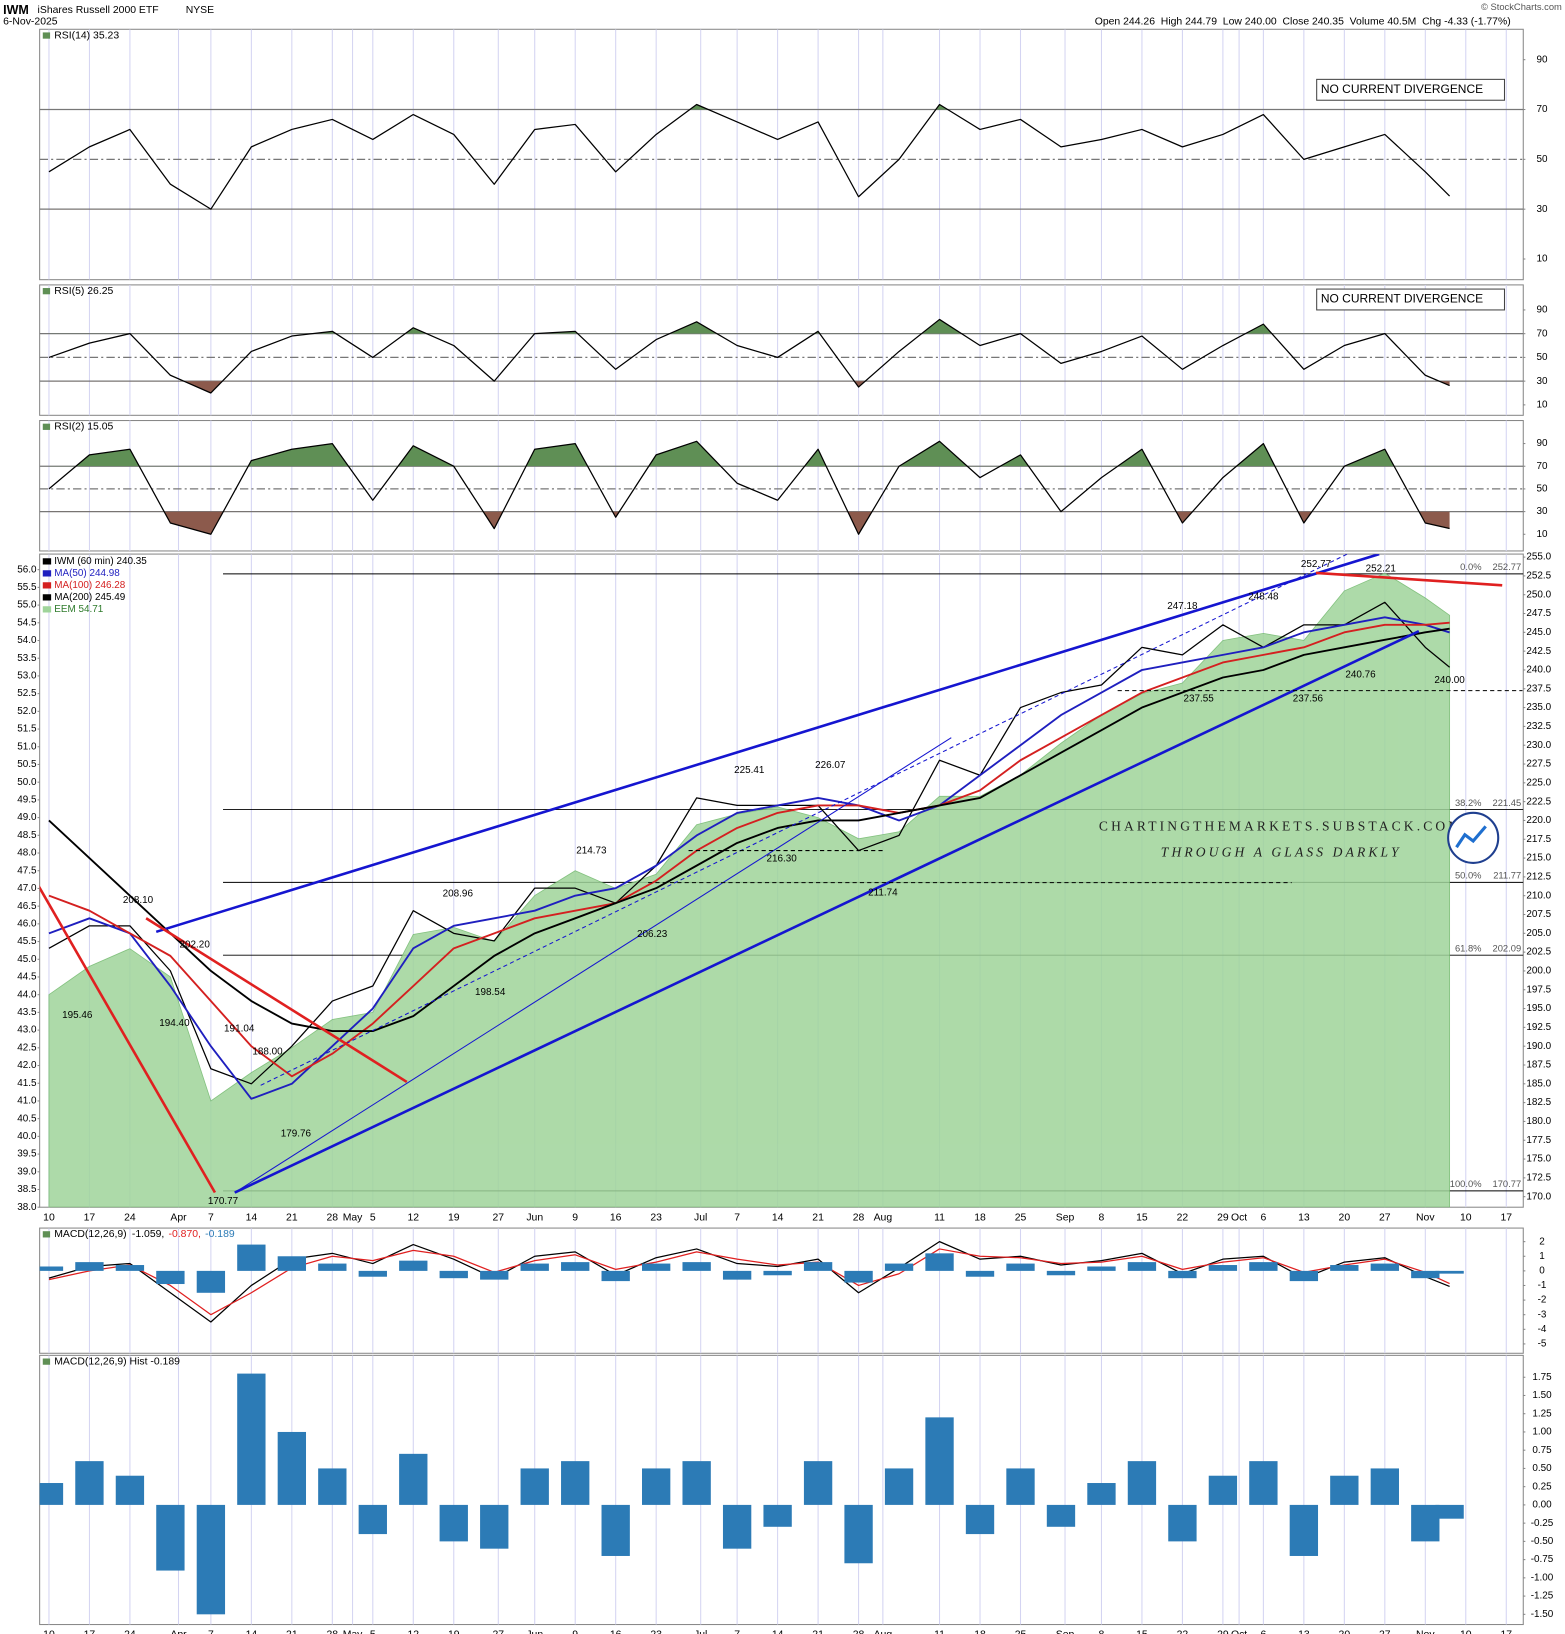  I want to click on price-label: 225.41, so click(749, 770).